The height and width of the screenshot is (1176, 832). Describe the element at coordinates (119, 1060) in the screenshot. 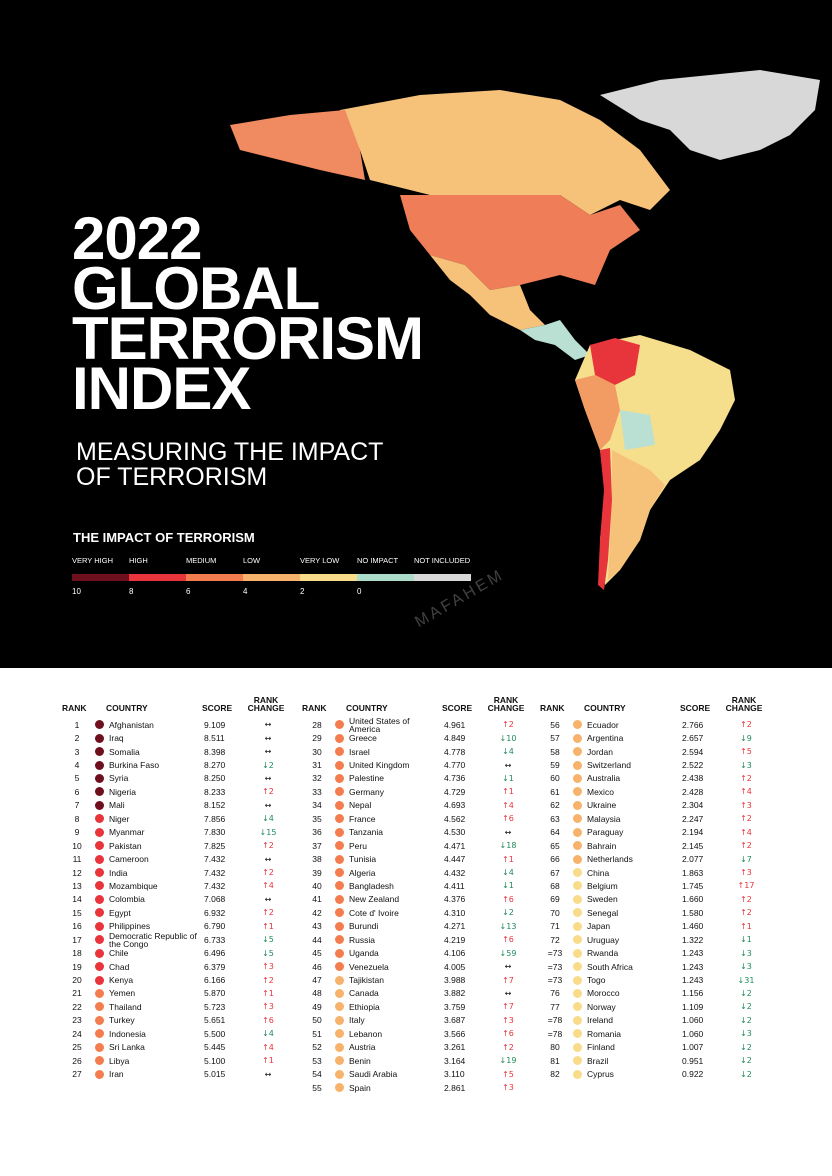

I see `country: Libya` at that location.